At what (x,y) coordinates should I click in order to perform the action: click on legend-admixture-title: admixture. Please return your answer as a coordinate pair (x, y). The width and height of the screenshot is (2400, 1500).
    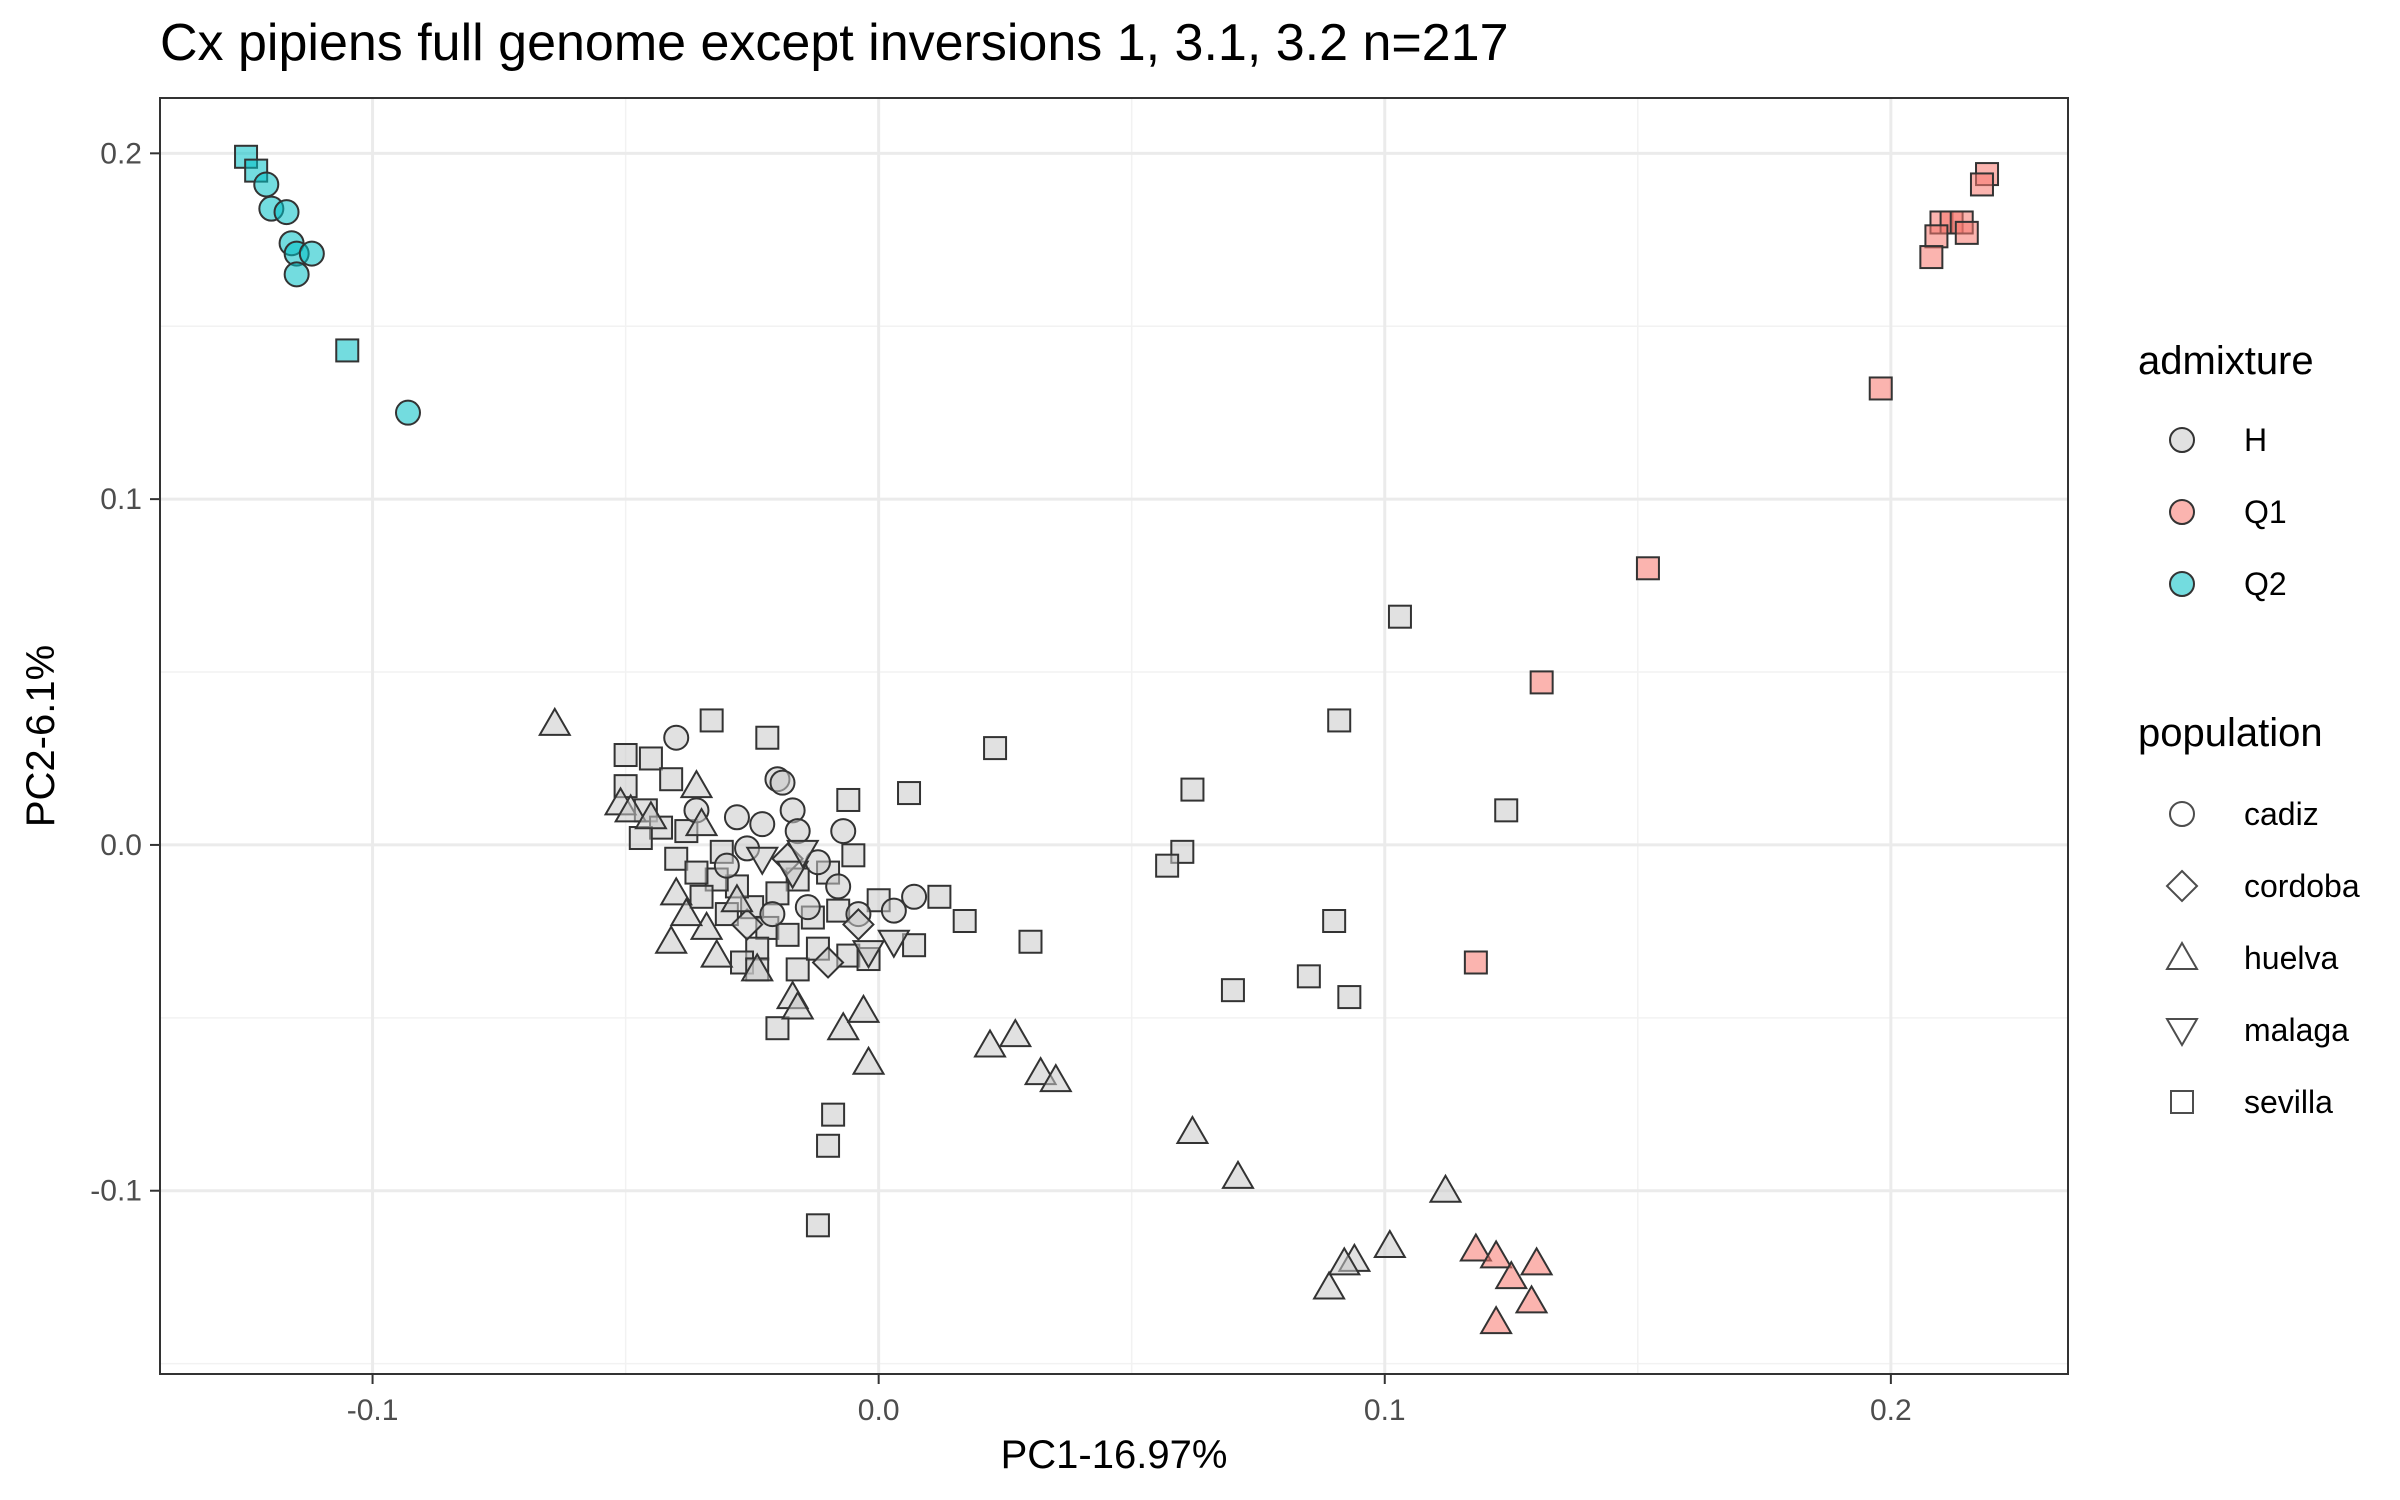
    Looking at the image, I should click on (2226, 361).